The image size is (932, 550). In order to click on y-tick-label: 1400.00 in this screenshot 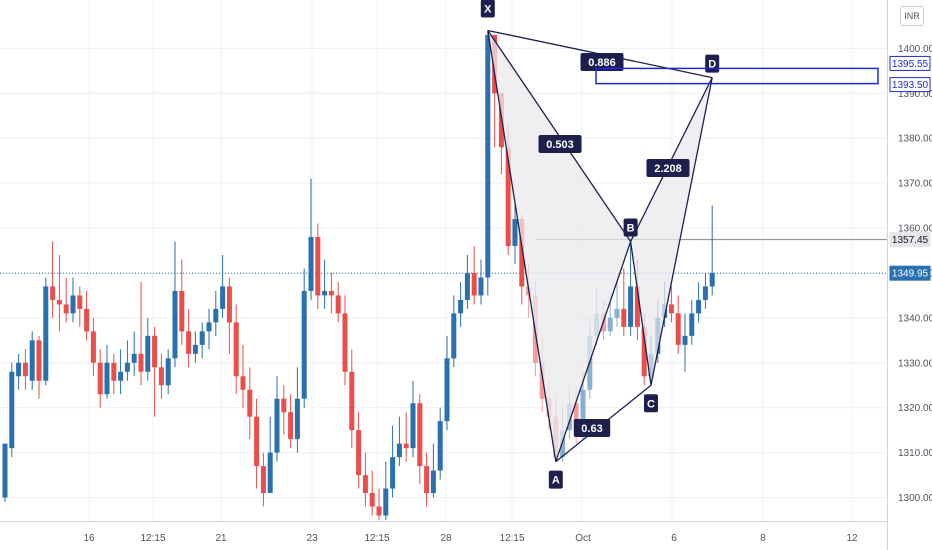, I will do `click(915, 49)`.